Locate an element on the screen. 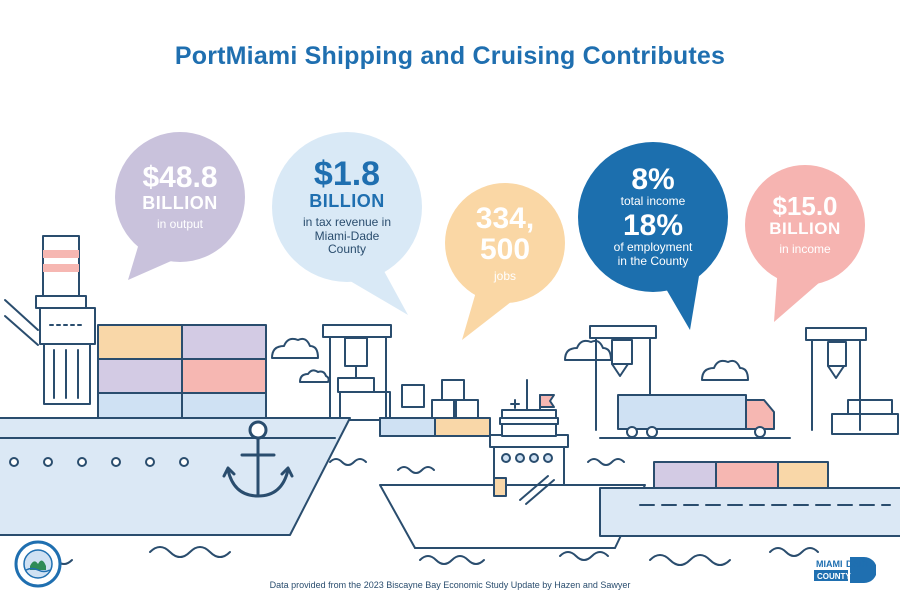 This screenshot has width=900, height=600. bubble-output-shape is located at coordinates (180, 206).